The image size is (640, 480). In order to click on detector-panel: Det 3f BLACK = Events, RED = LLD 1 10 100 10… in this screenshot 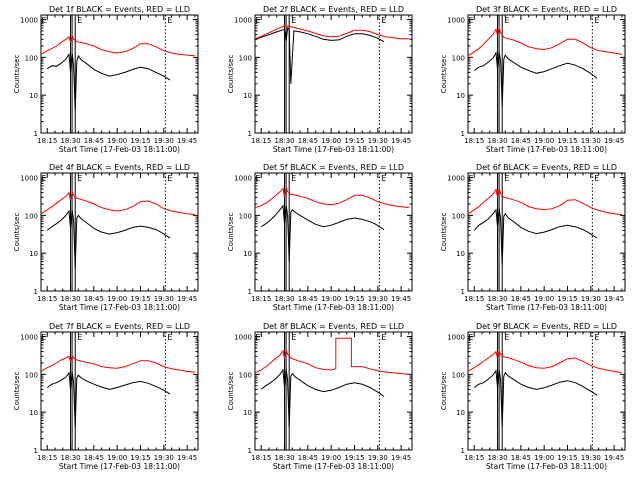, I will do `click(533, 79)`.